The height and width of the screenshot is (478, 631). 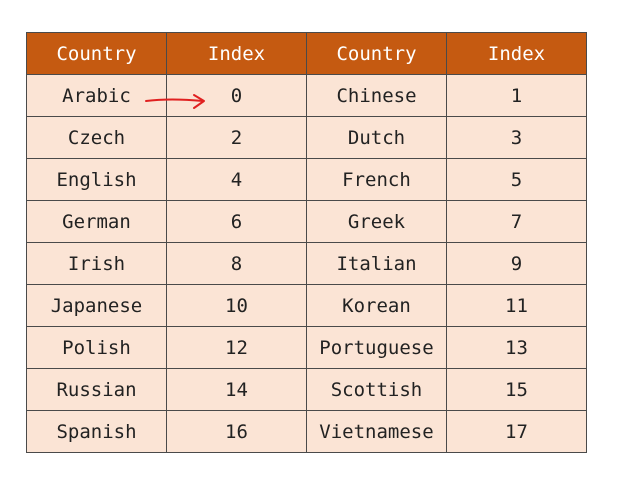 What do you see at coordinates (236, 347) in the screenshot?
I see `index-cell: 12` at bounding box center [236, 347].